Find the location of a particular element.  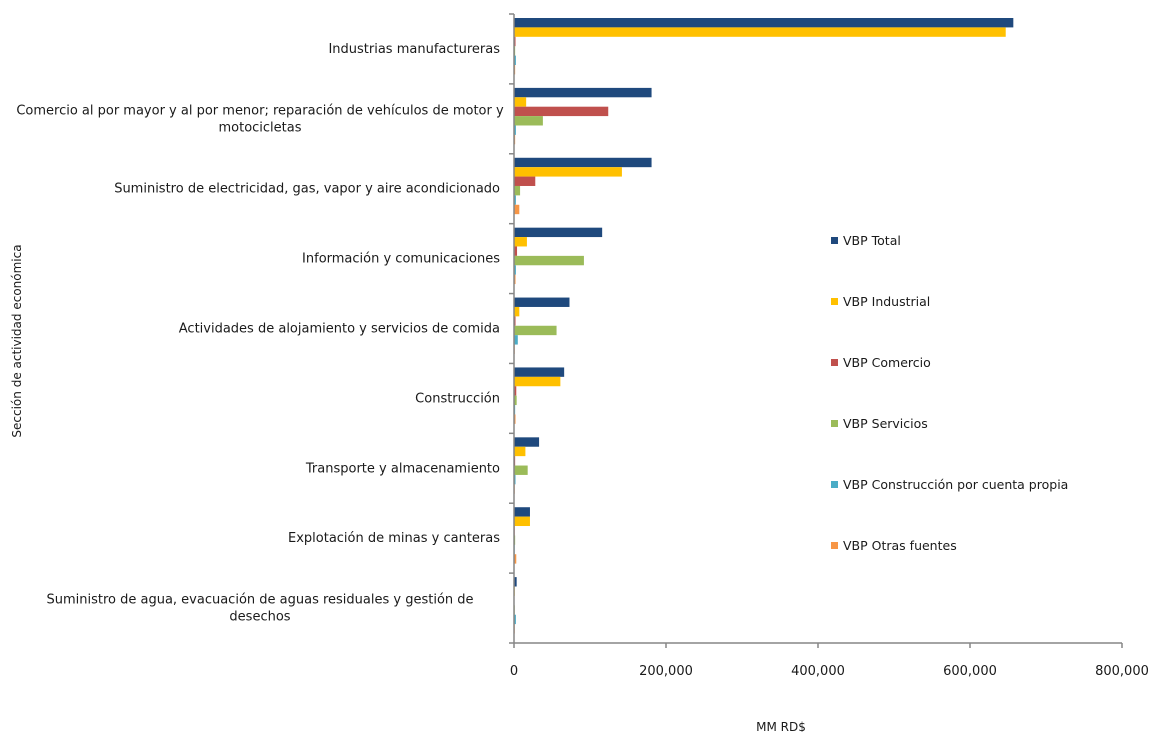

x-tick-labels: 0 200,000 400,000 600,000 800,000 is located at coordinates (829, 671).